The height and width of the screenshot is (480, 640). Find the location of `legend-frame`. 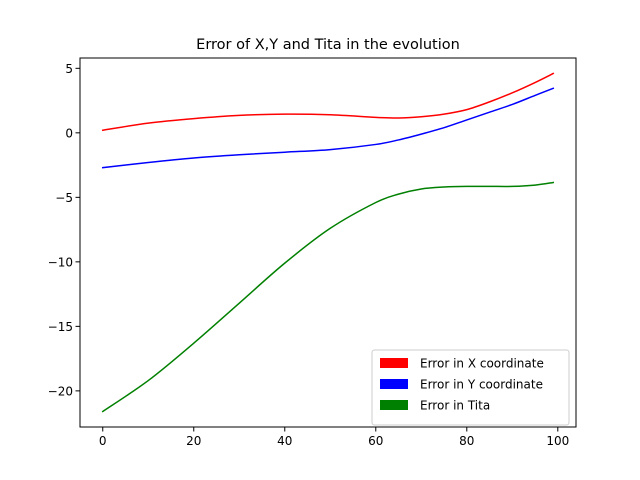

legend-frame is located at coordinates (470, 387).